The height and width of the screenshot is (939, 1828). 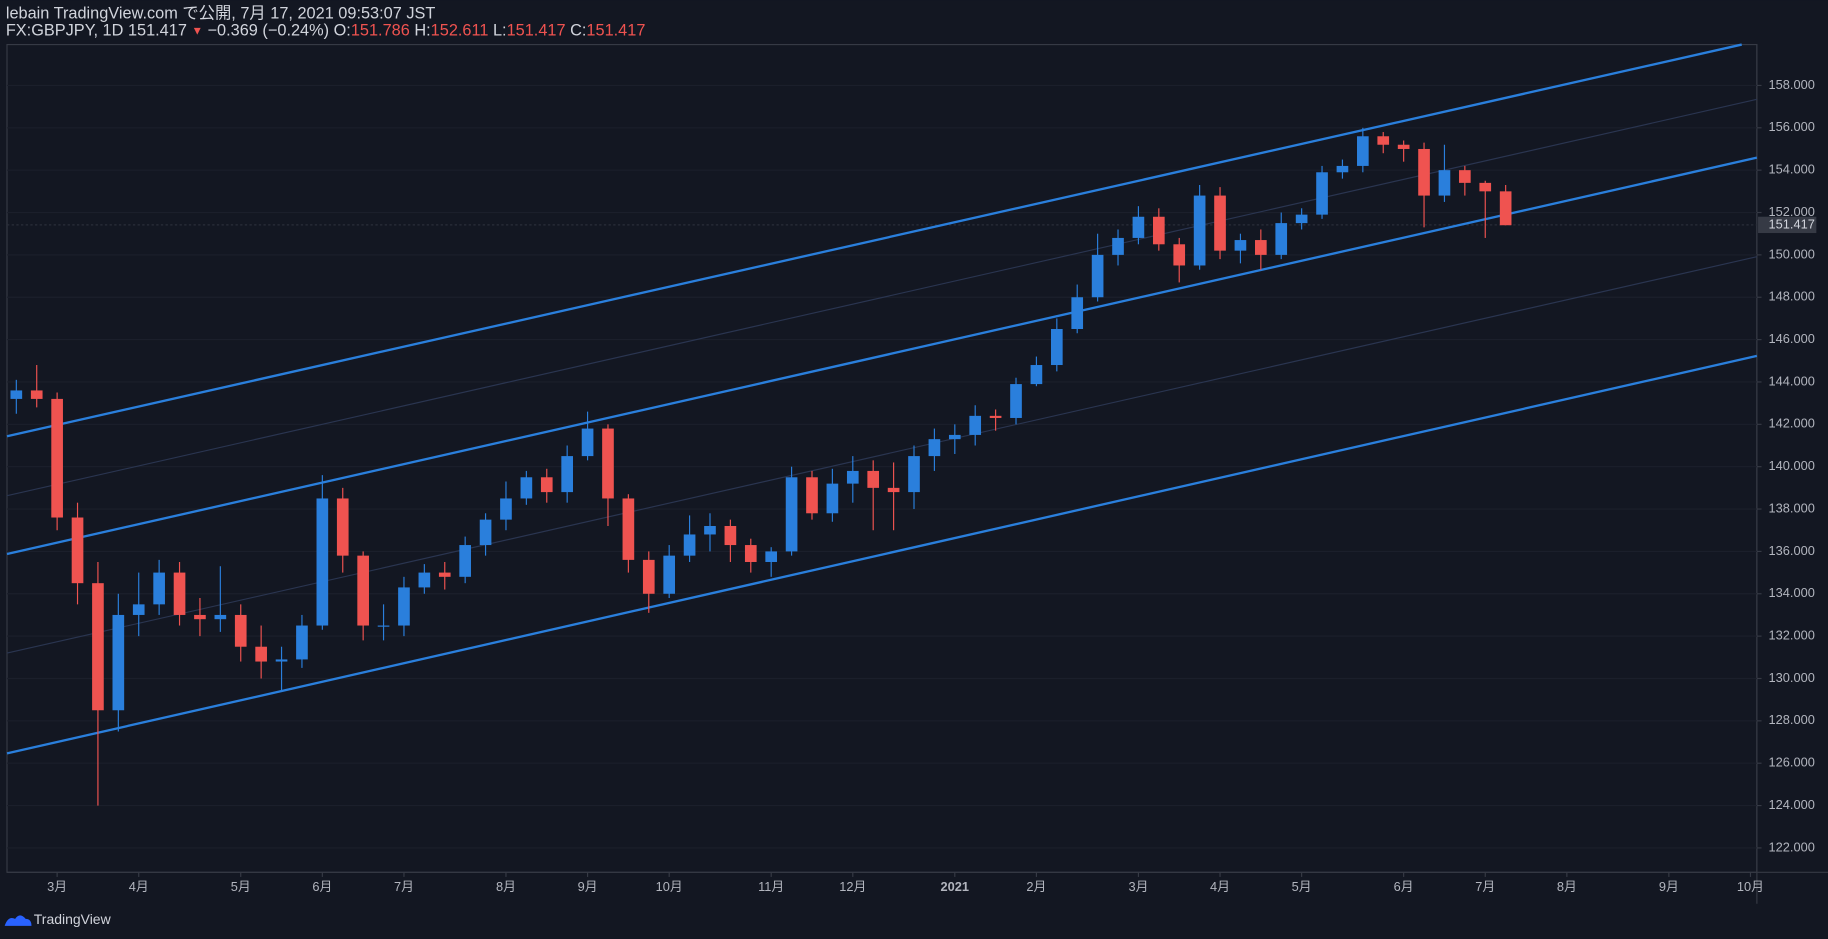 I want to click on x-tick-label: 6月, so click(x=1404, y=886).